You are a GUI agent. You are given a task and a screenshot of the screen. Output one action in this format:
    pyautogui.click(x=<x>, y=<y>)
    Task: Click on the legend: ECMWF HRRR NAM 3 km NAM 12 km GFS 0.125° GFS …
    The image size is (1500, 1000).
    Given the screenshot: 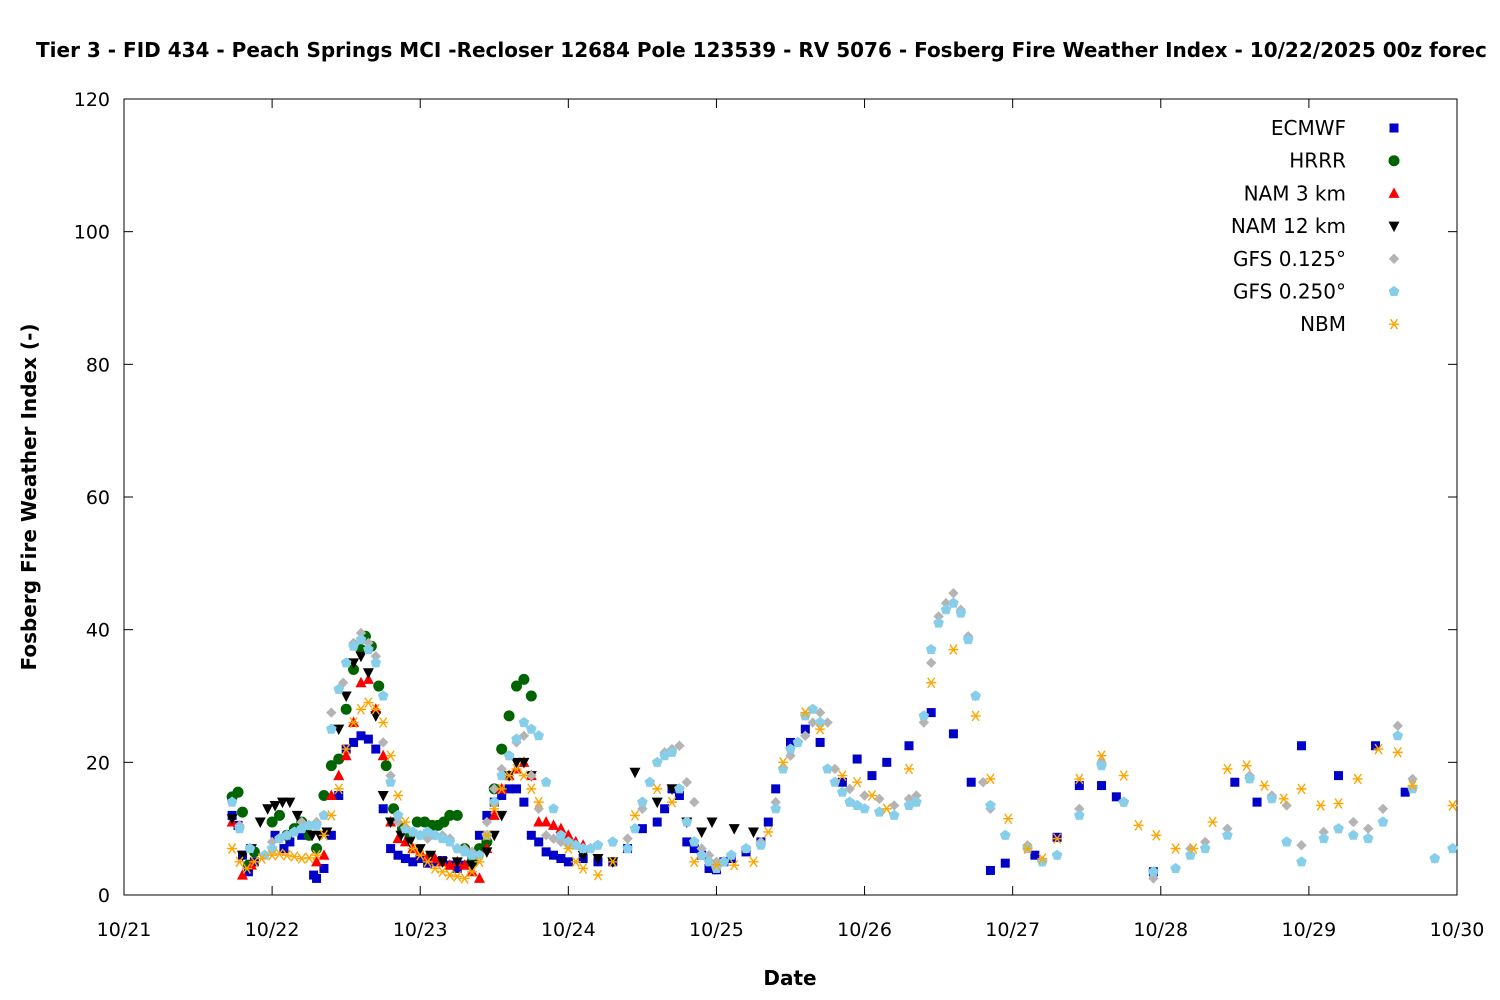 What is the action you would take?
    pyautogui.click(x=1315, y=226)
    